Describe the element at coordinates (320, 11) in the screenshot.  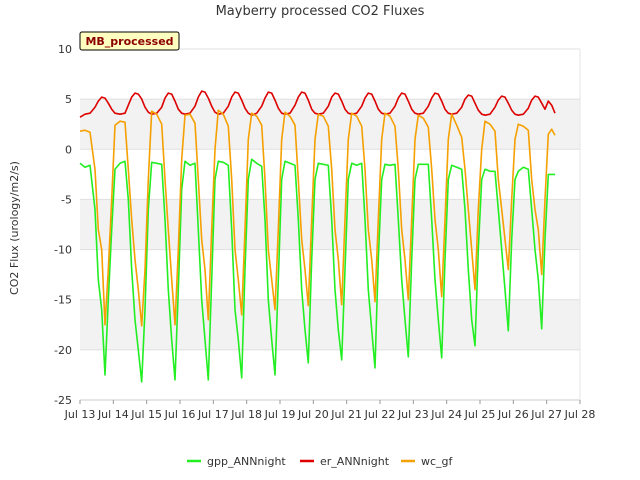
I see `chart-title: Mayberry processed CO2 Fluxes` at that location.